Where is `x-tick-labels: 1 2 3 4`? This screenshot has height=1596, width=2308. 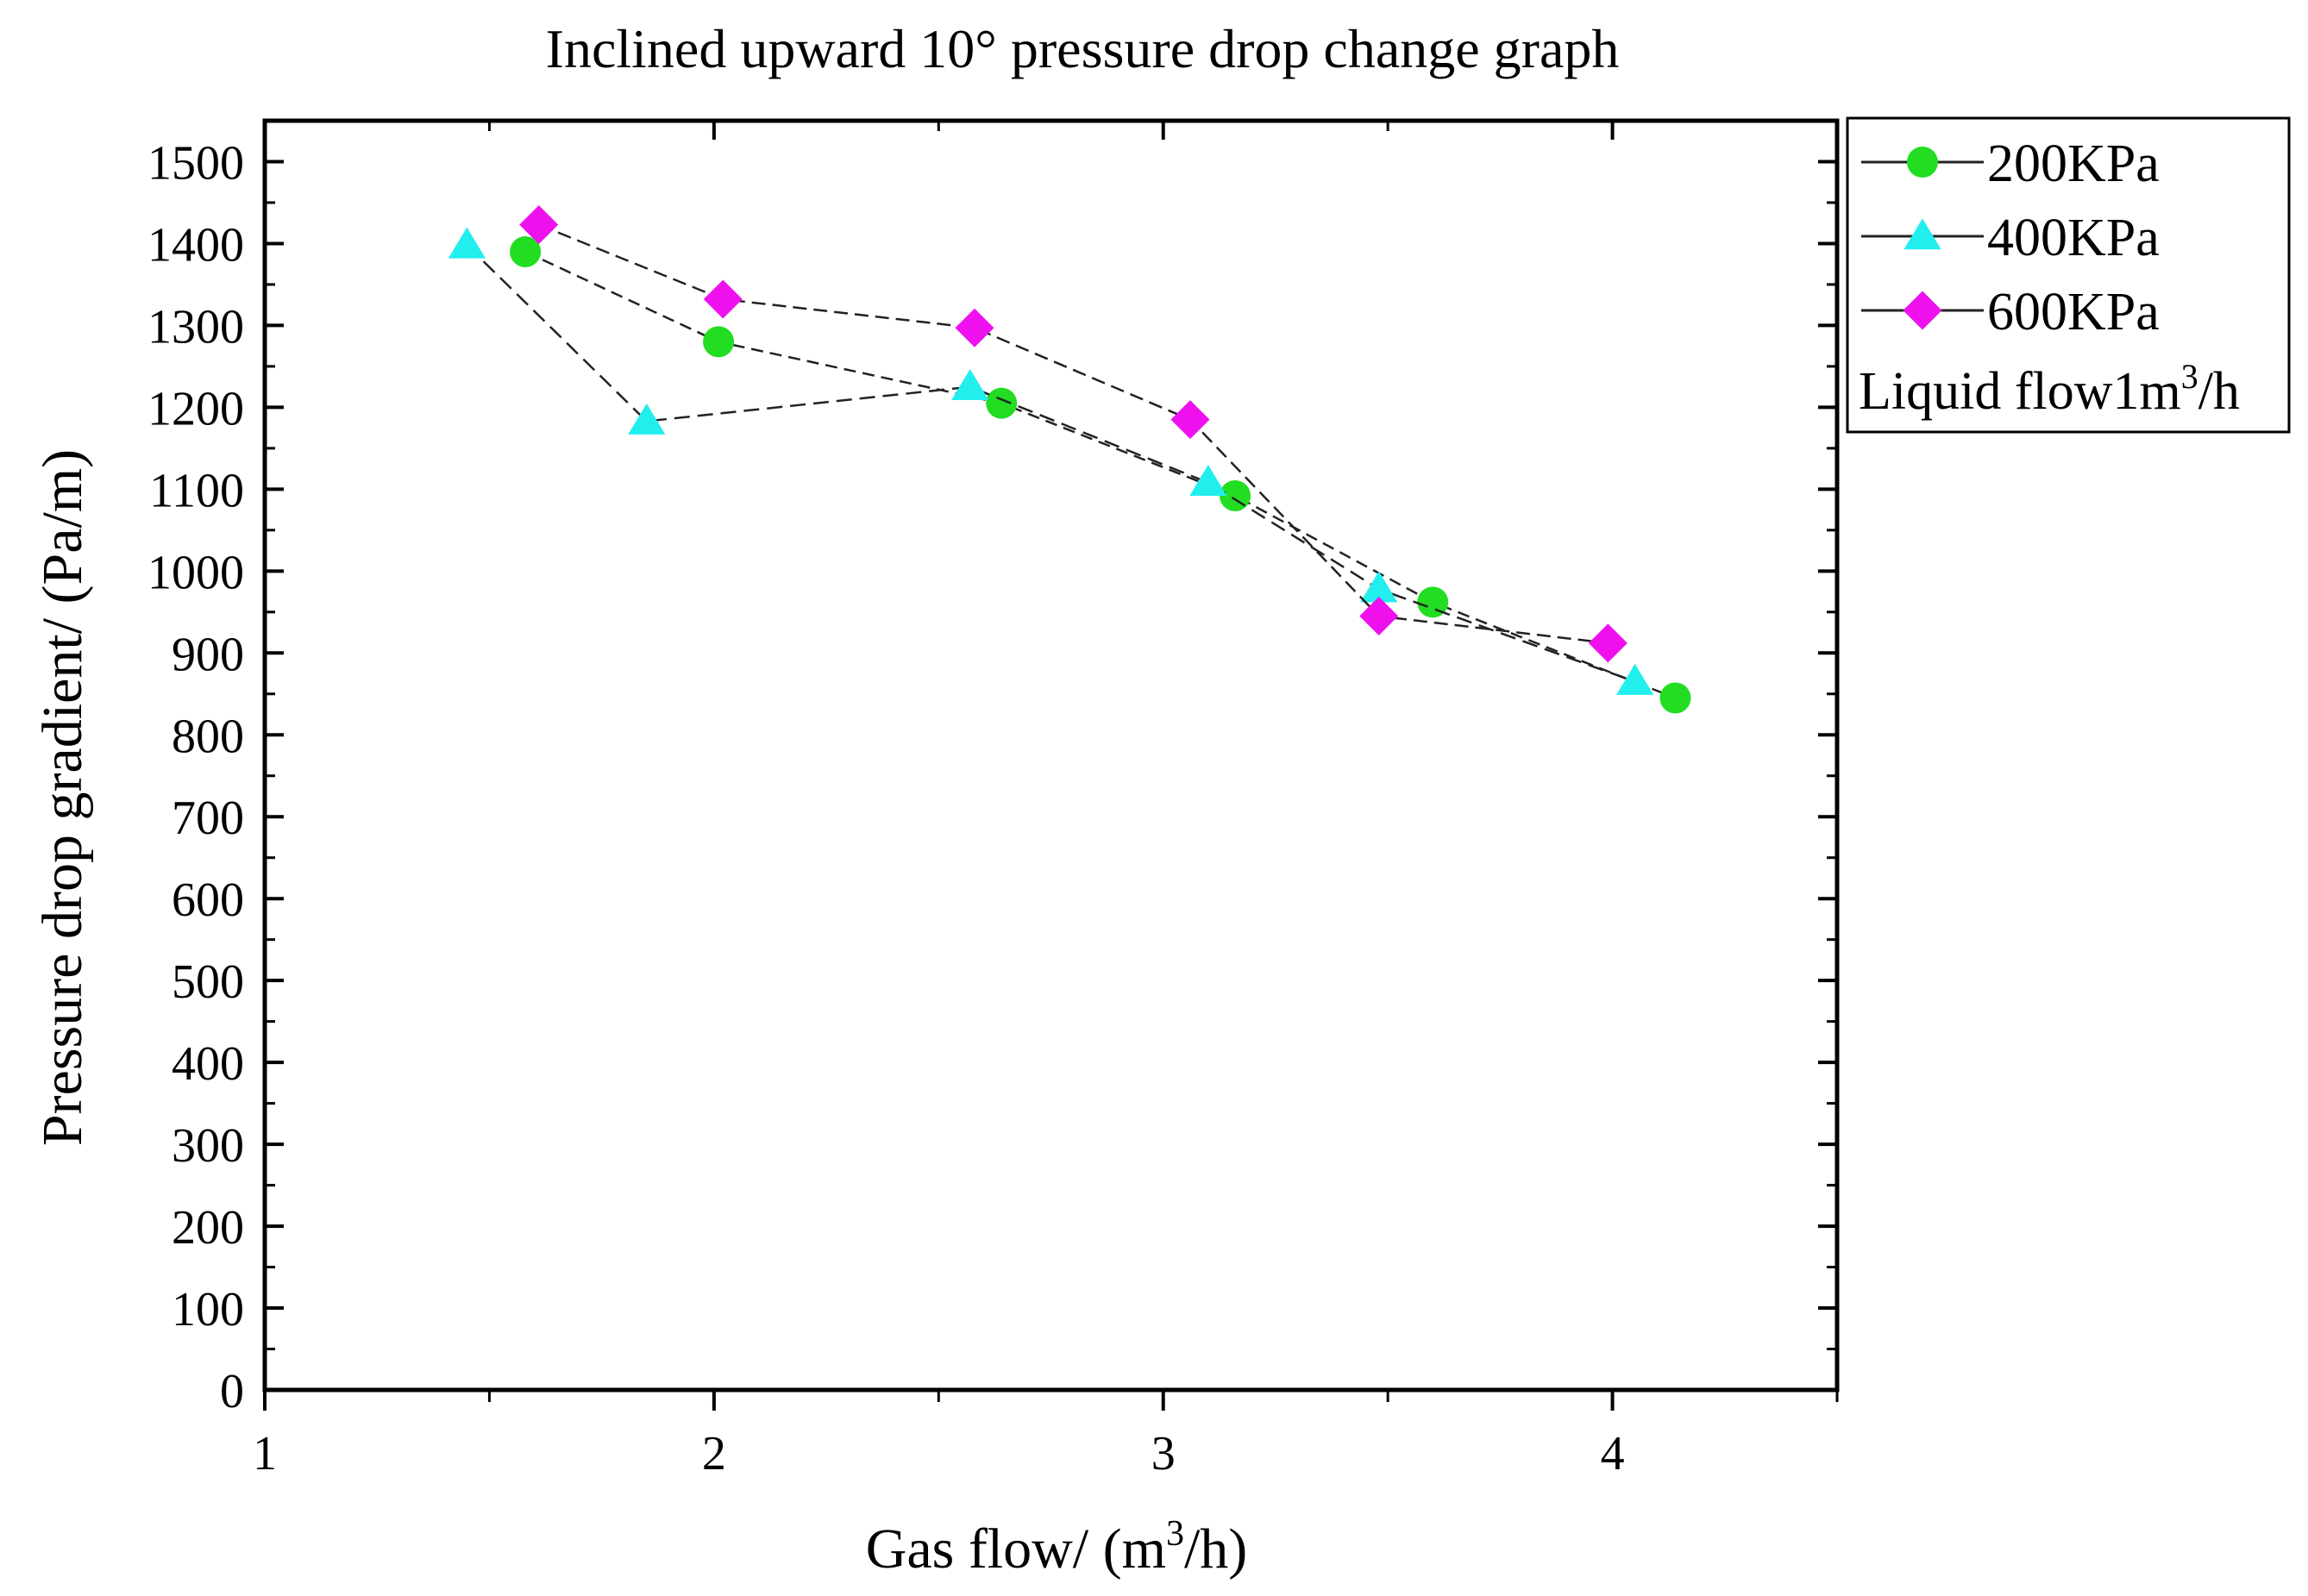
x-tick-labels: 1 2 3 4 is located at coordinates (939, 1453).